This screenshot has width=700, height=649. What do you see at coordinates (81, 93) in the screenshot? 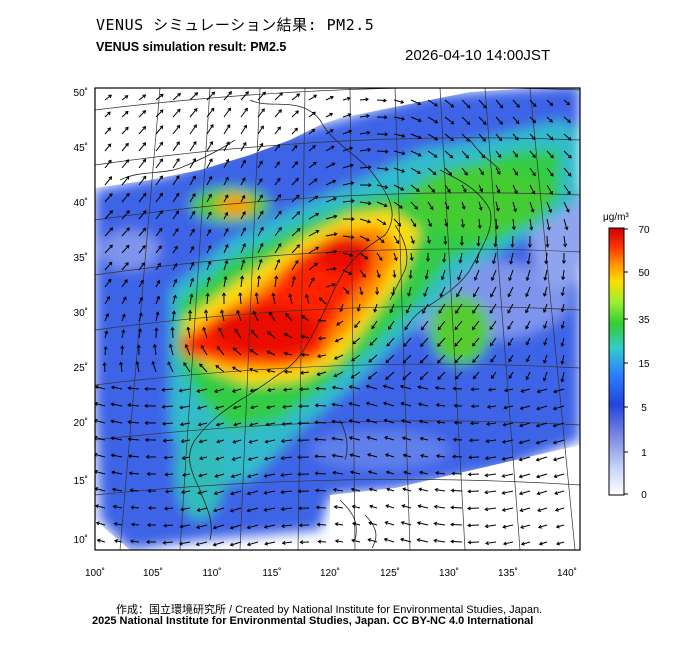
I see `lat-label: 50˚` at bounding box center [81, 93].